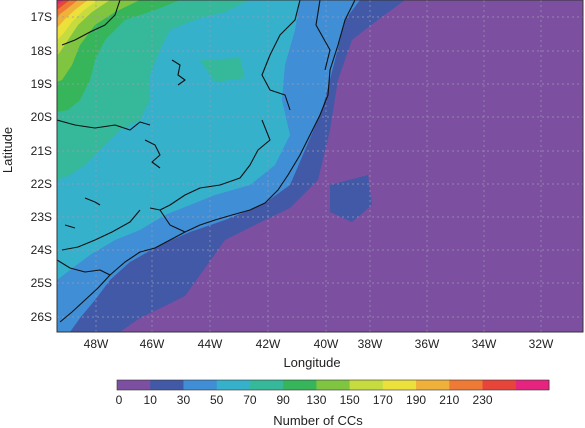  What do you see at coordinates (427, 344) in the screenshot?
I see `x-tick-36w: 36W` at bounding box center [427, 344].